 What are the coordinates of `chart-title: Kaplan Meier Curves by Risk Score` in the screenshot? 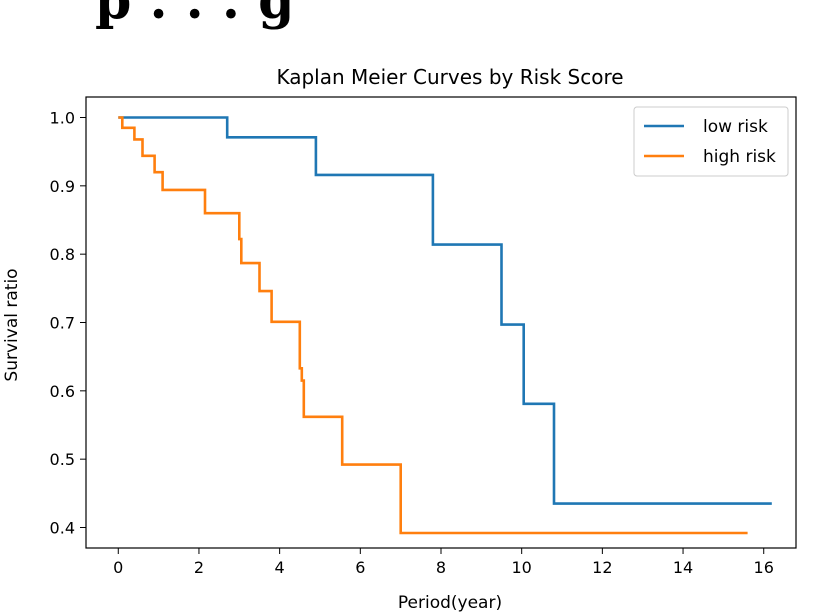 It's located at (449, 77).